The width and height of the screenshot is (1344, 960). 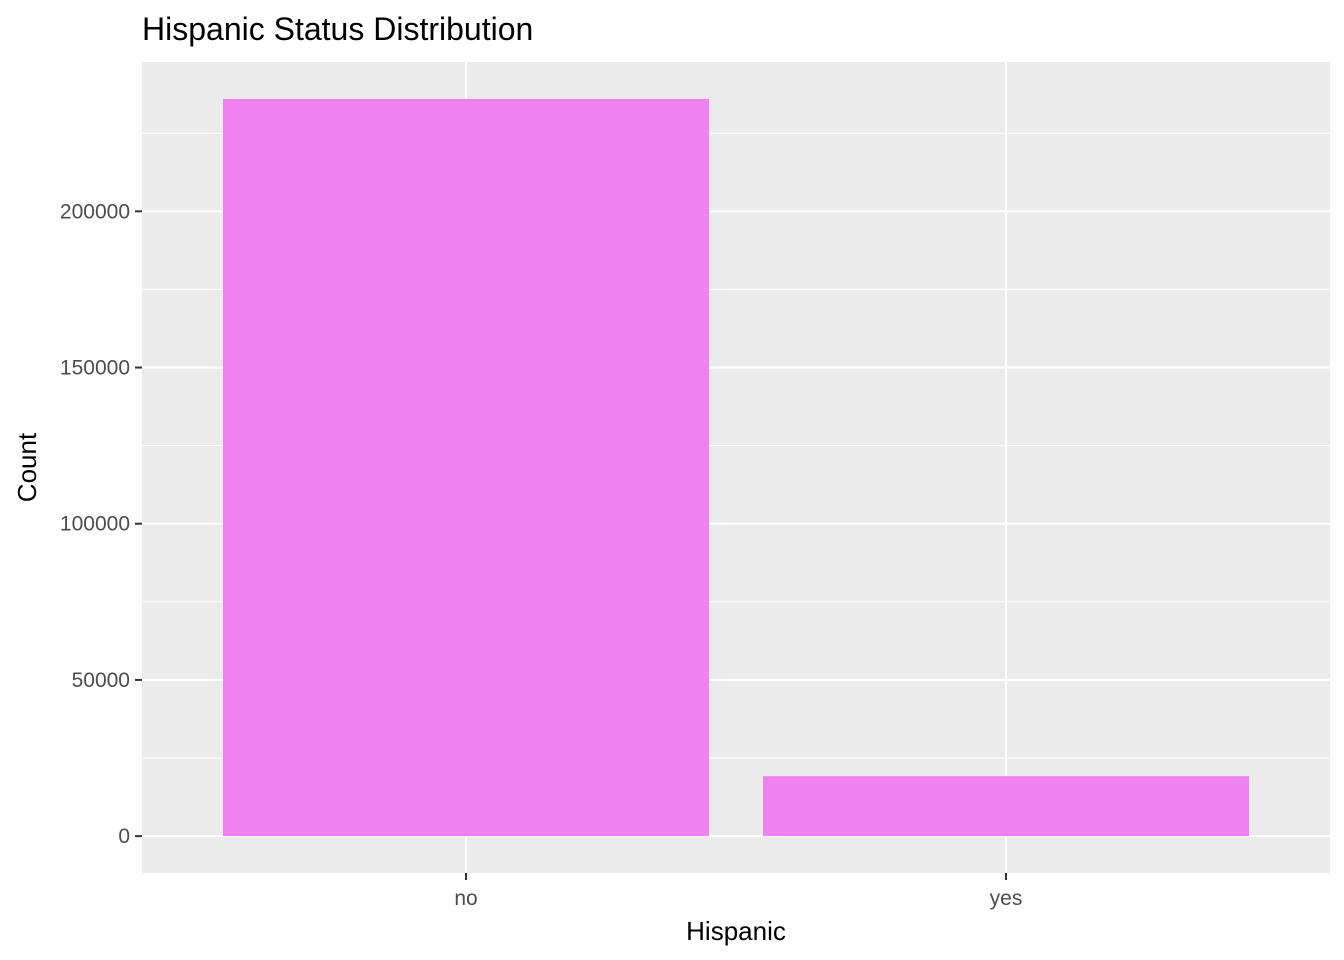 What do you see at coordinates (738, 891) in the screenshot?
I see `x-axis: no yes` at bounding box center [738, 891].